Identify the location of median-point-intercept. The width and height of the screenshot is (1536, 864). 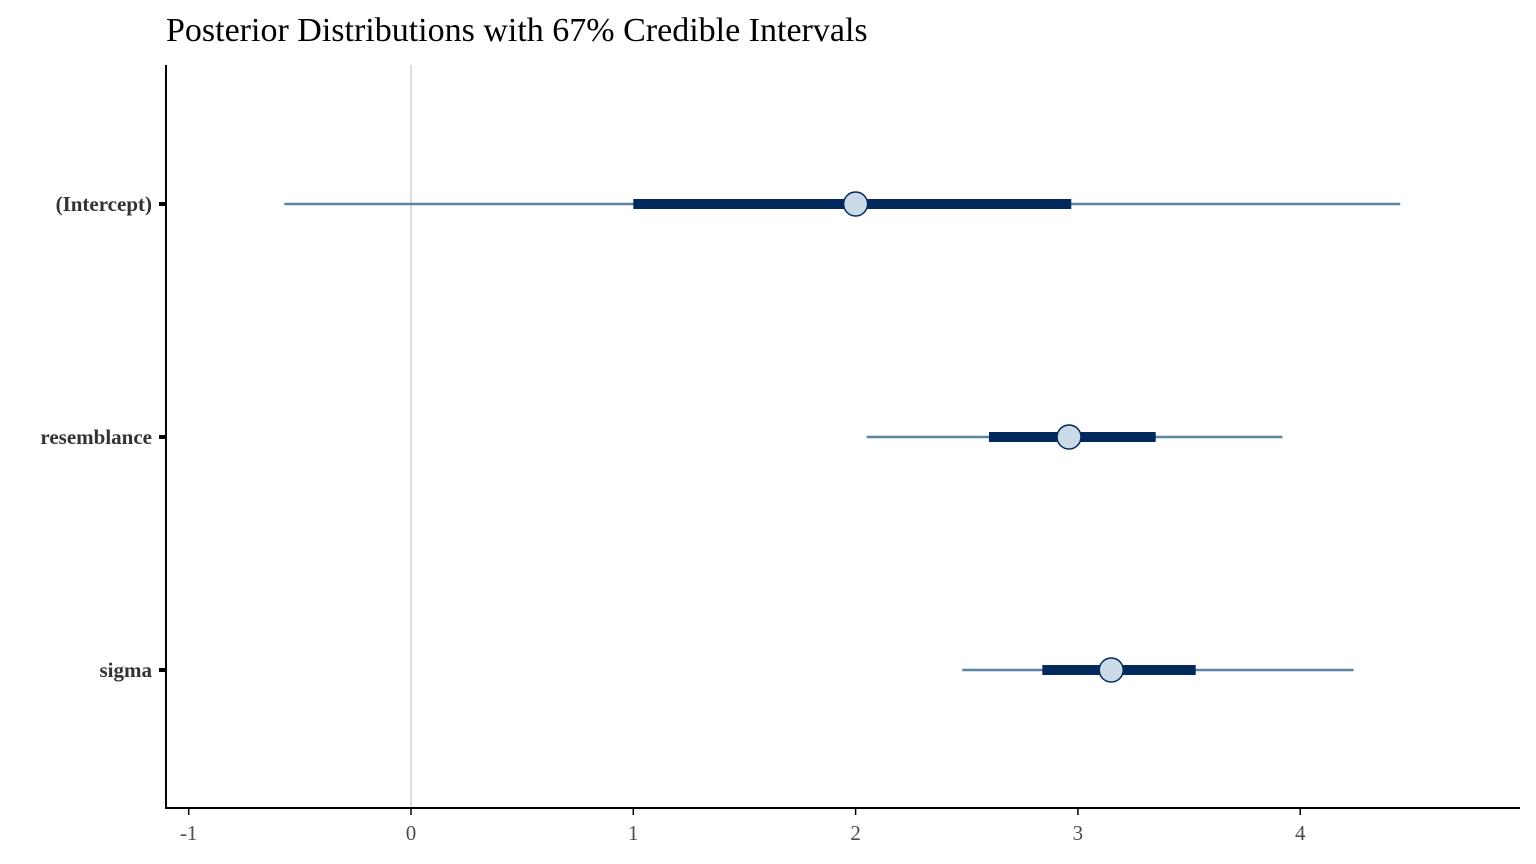
(855, 204).